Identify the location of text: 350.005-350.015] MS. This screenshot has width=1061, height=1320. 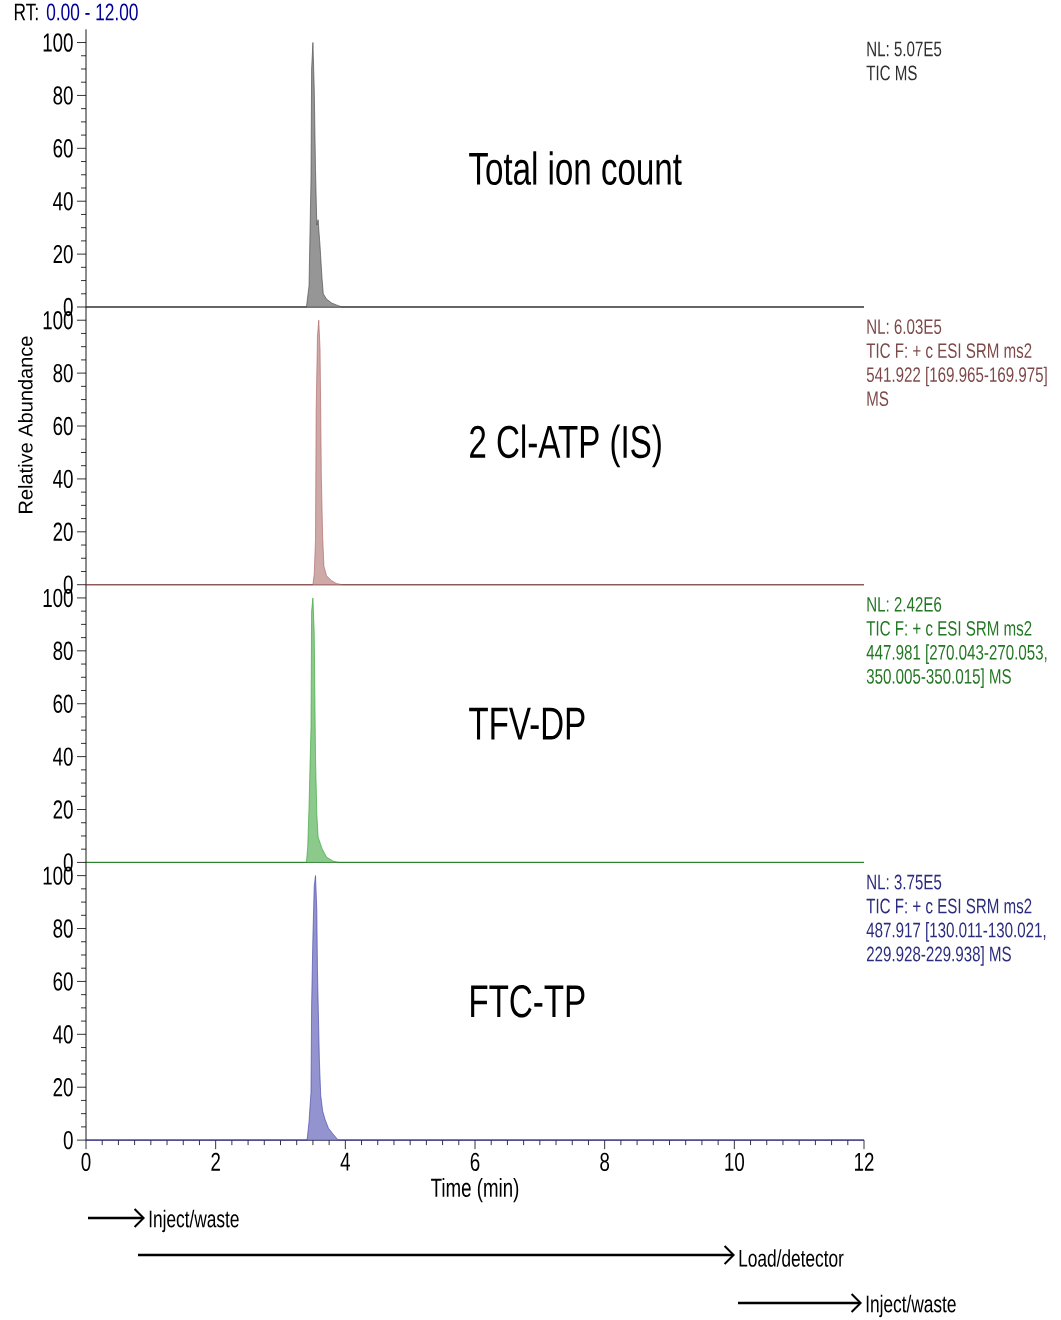
(938, 678).